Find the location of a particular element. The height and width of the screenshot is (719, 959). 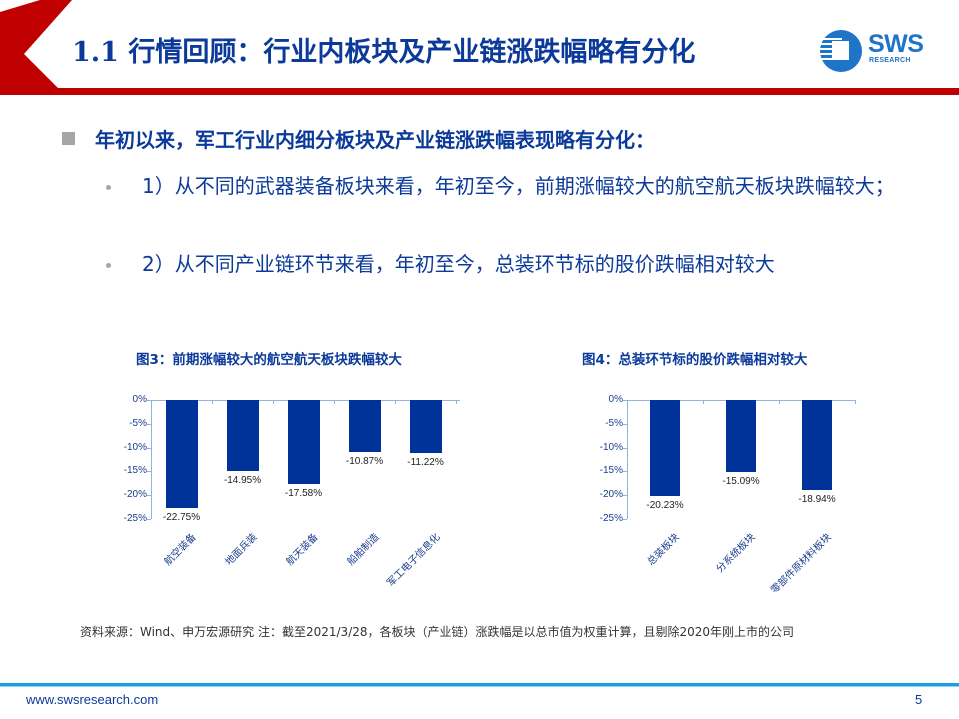

sws-logo: SWS RESEARCH is located at coordinates (880, 52).